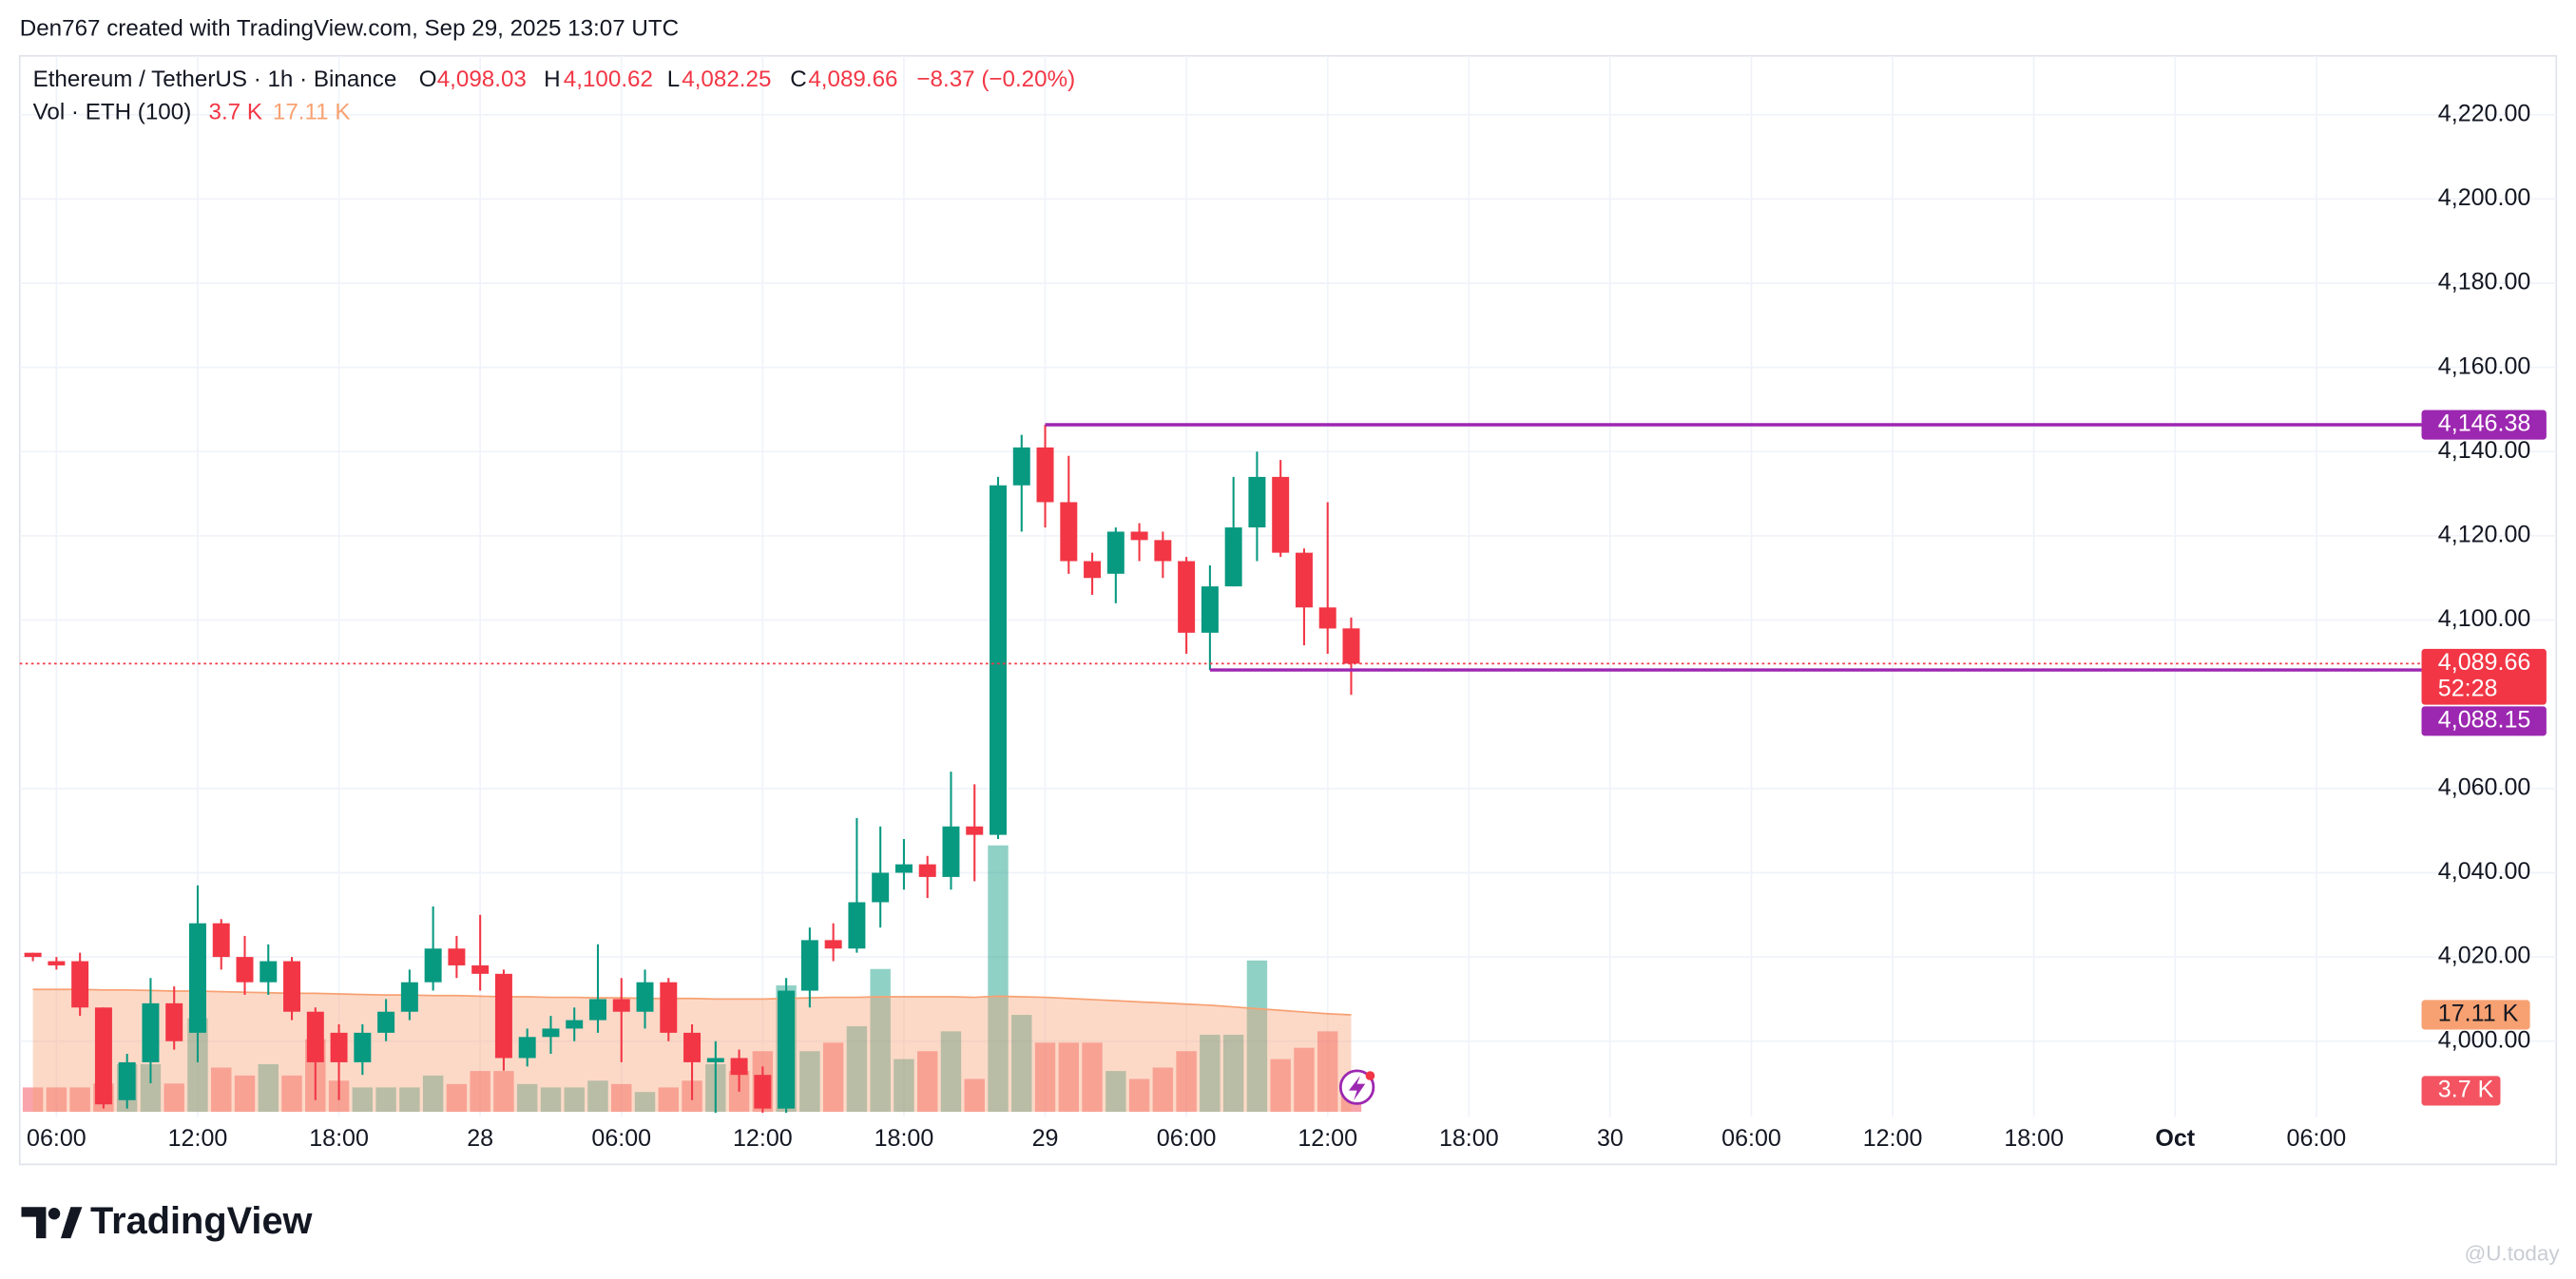 The image size is (2576, 1279). What do you see at coordinates (1357, 1087) in the screenshot?
I see `replay-icon` at bounding box center [1357, 1087].